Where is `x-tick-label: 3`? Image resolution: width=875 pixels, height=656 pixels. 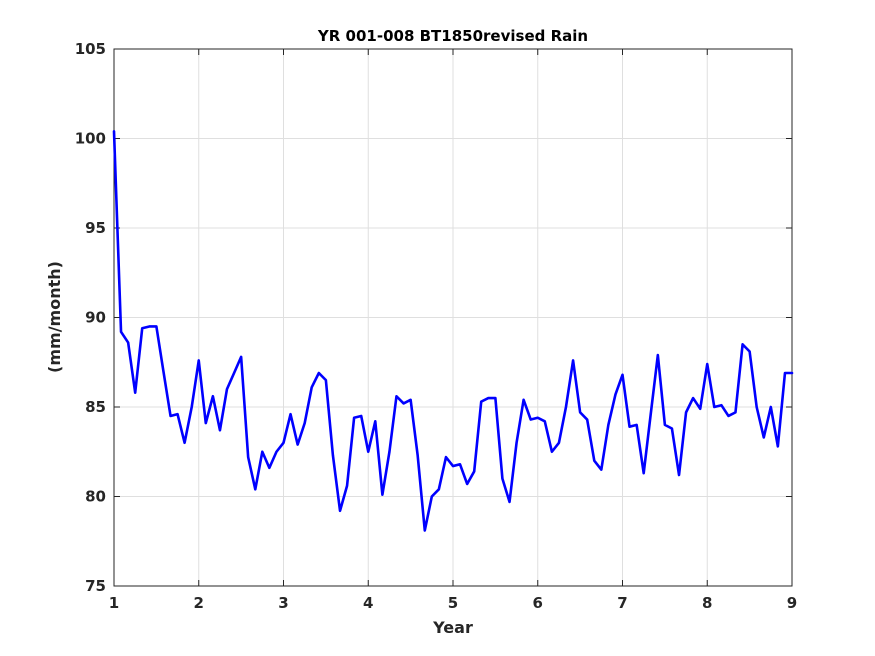 x-tick-label: 3 is located at coordinates (283, 603).